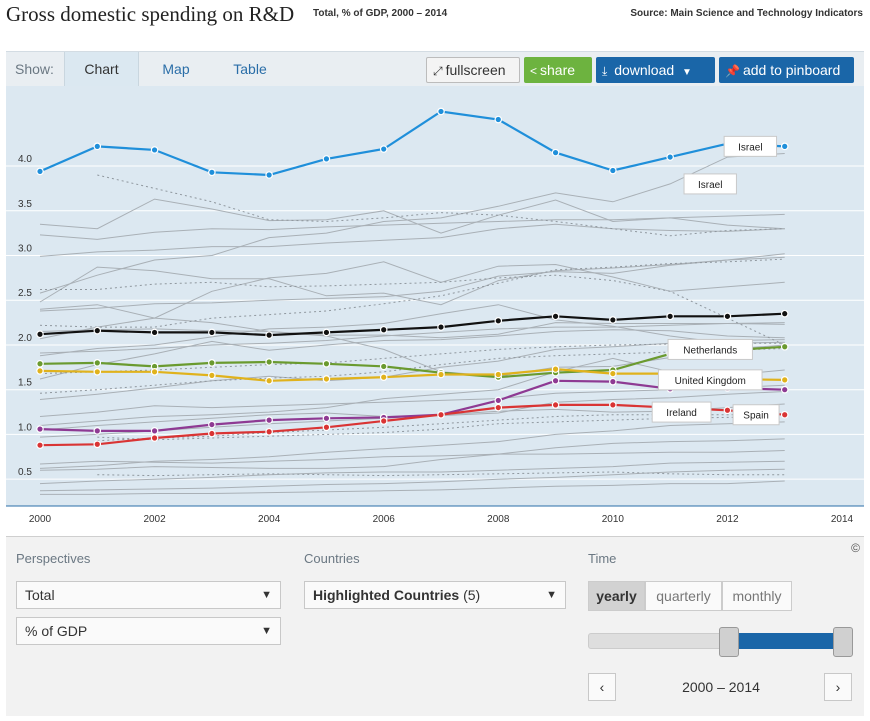  I want to click on yearly-button: yearly, so click(616, 596).